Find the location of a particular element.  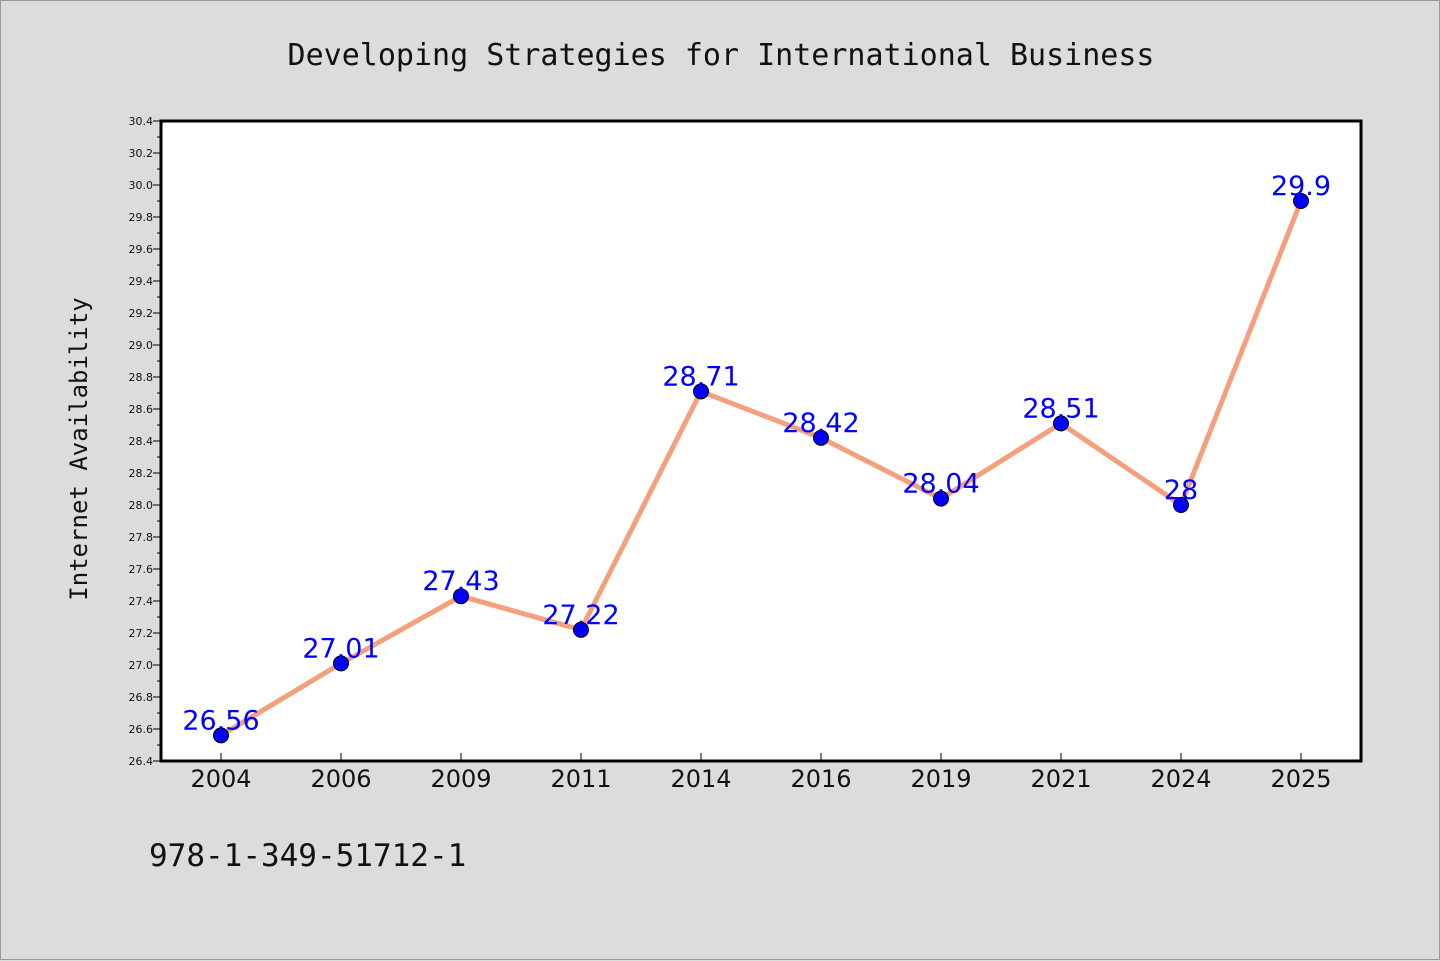

y-tick-label: 29.6 is located at coordinates (141, 249).